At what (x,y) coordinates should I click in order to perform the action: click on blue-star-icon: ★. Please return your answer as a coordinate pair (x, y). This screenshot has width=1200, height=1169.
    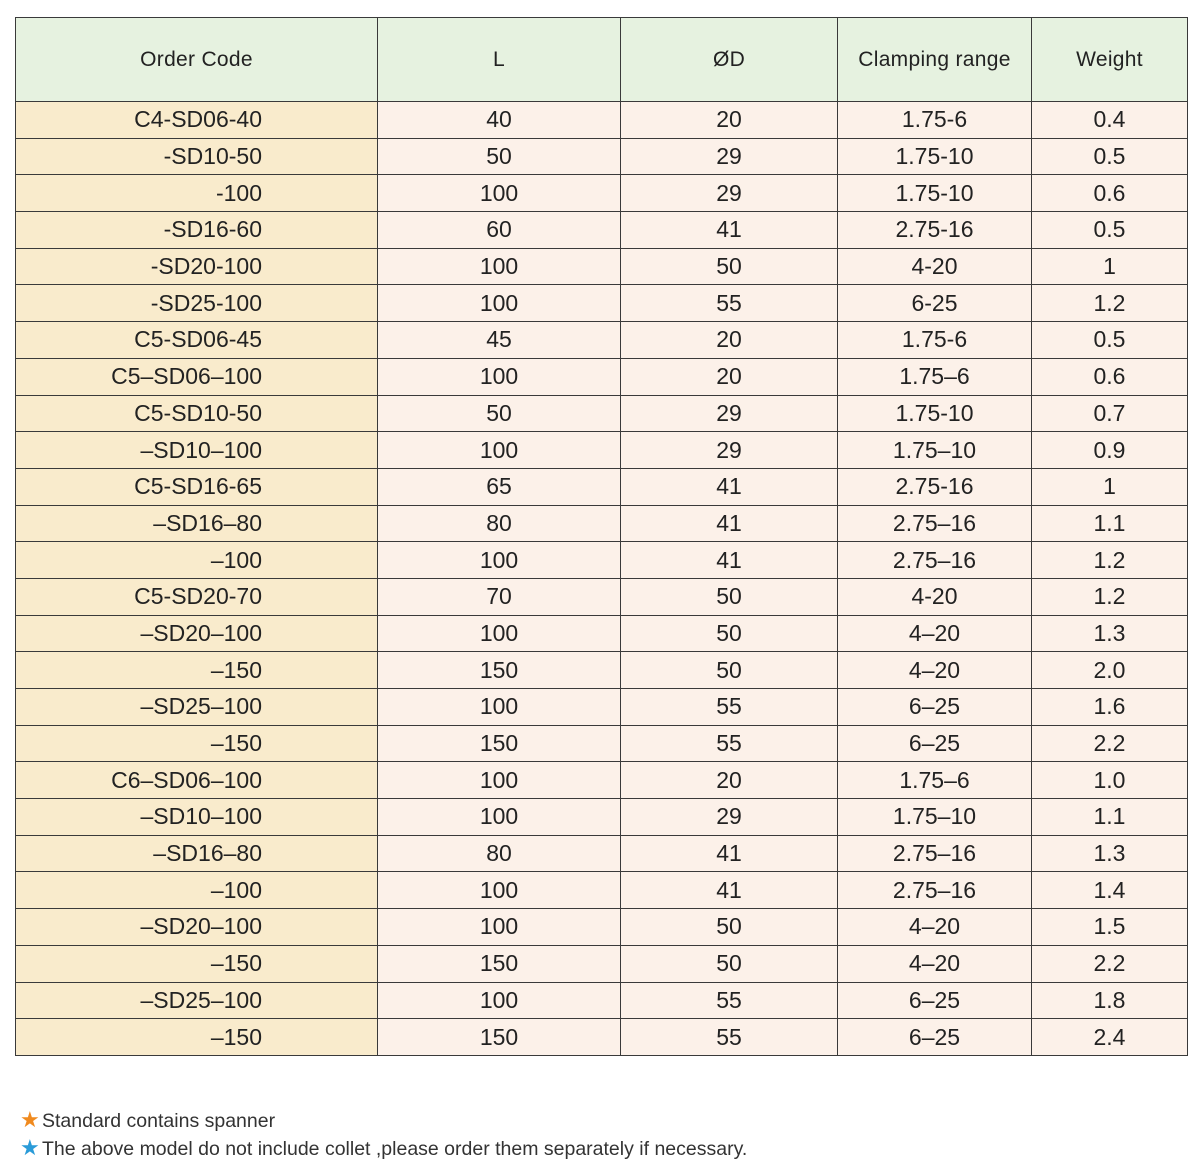
    Looking at the image, I should click on (30, 1147).